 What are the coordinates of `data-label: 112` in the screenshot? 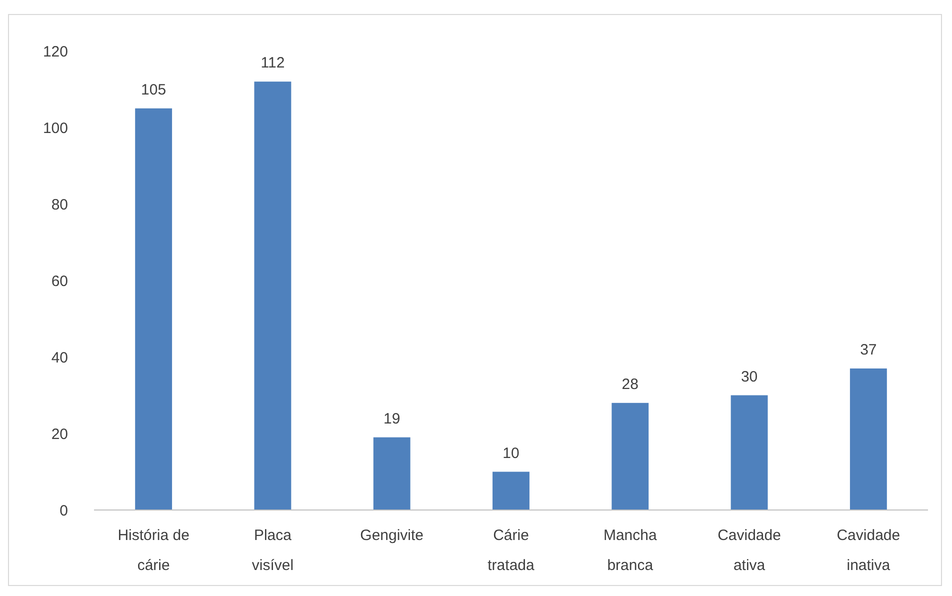 It's located at (272, 63).